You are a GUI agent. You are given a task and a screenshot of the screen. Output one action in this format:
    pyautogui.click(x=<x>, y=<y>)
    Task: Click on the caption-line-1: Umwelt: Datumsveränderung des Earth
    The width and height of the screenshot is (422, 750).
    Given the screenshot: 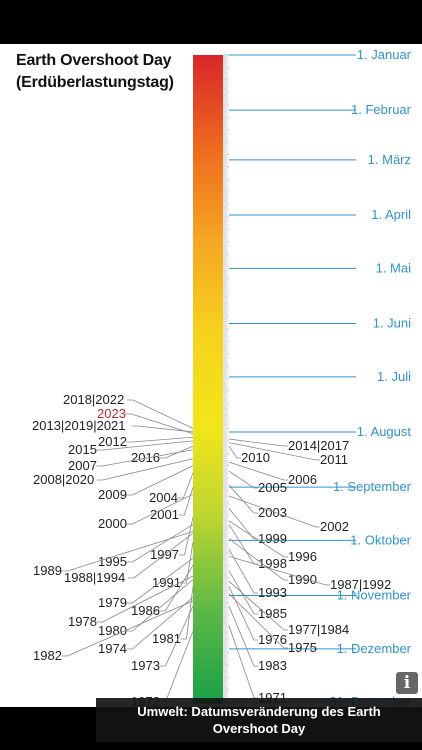 What is the action you would take?
    pyautogui.click(x=259, y=711)
    